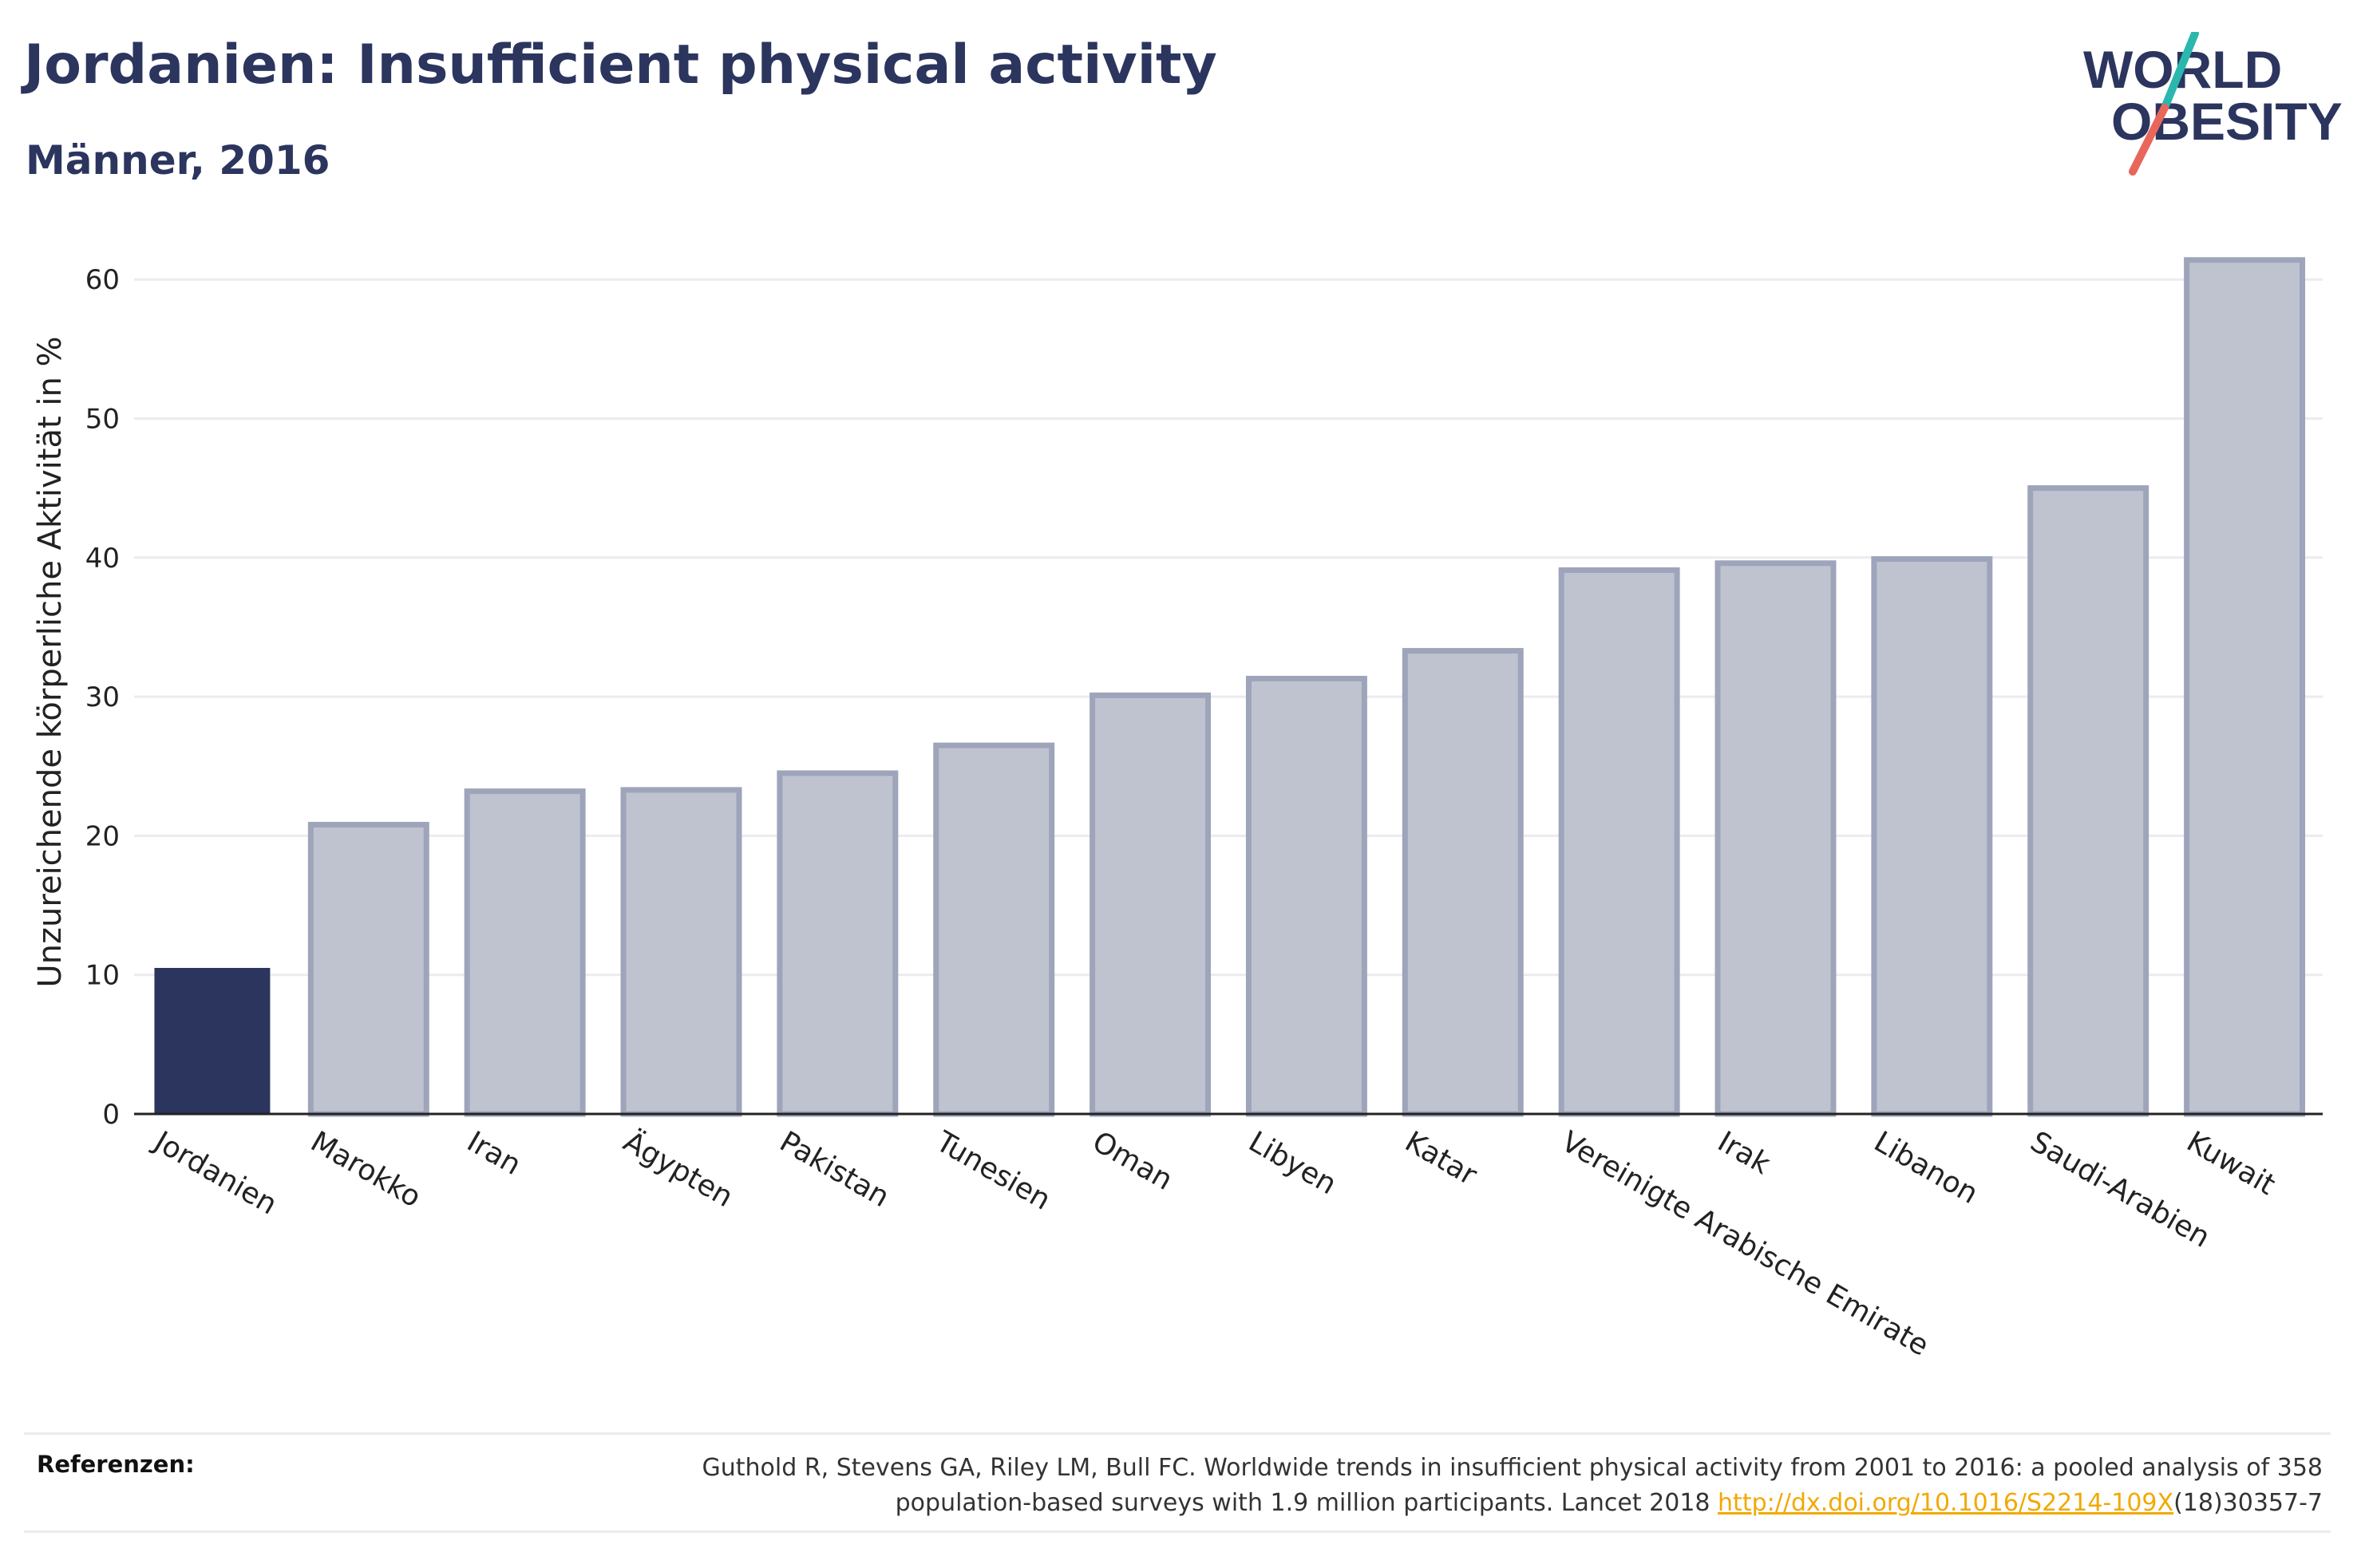 Image resolution: width=2361 pixels, height=1568 pixels. Describe the element at coordinates (1744, 1153) in the screenshot. I see `x-tick-label: Irak` at that location.